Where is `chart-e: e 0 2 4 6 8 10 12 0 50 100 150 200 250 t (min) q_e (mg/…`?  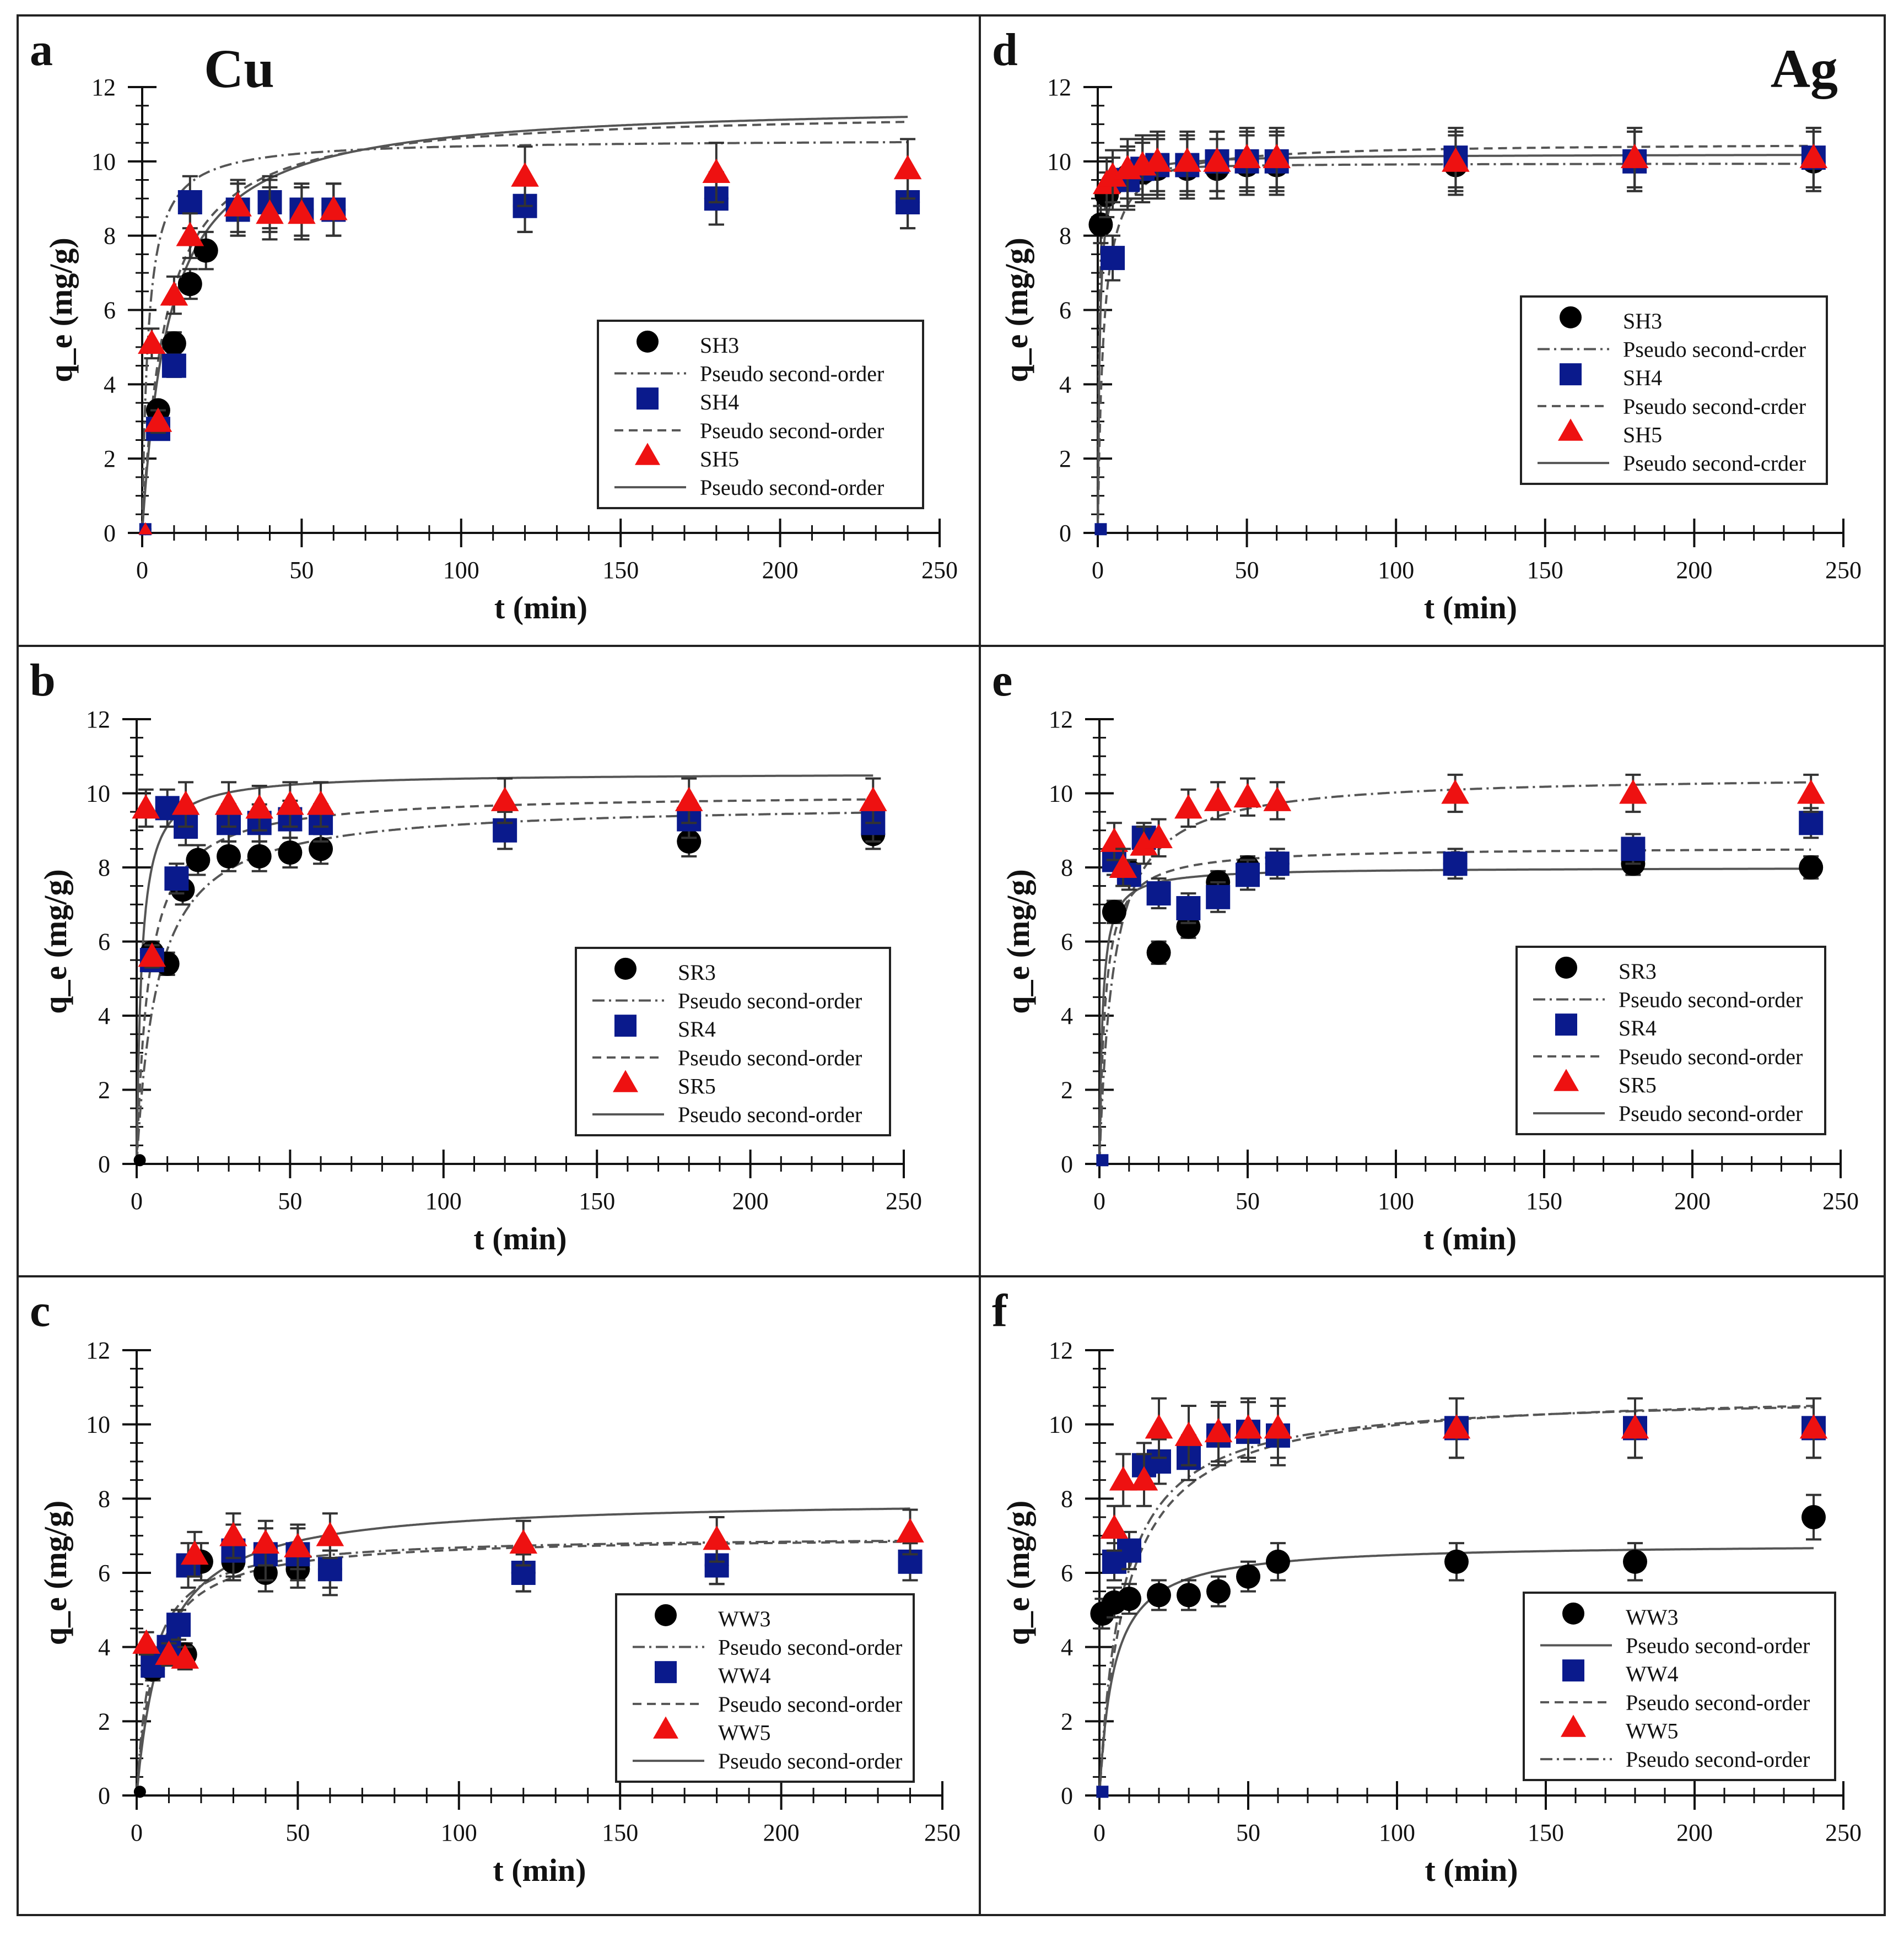 chart-e: e 0 2 4 6 8 10 12 0 50 100 150 200 250 t (min) q_e (mg/… is located at coordinates (1425, 955).